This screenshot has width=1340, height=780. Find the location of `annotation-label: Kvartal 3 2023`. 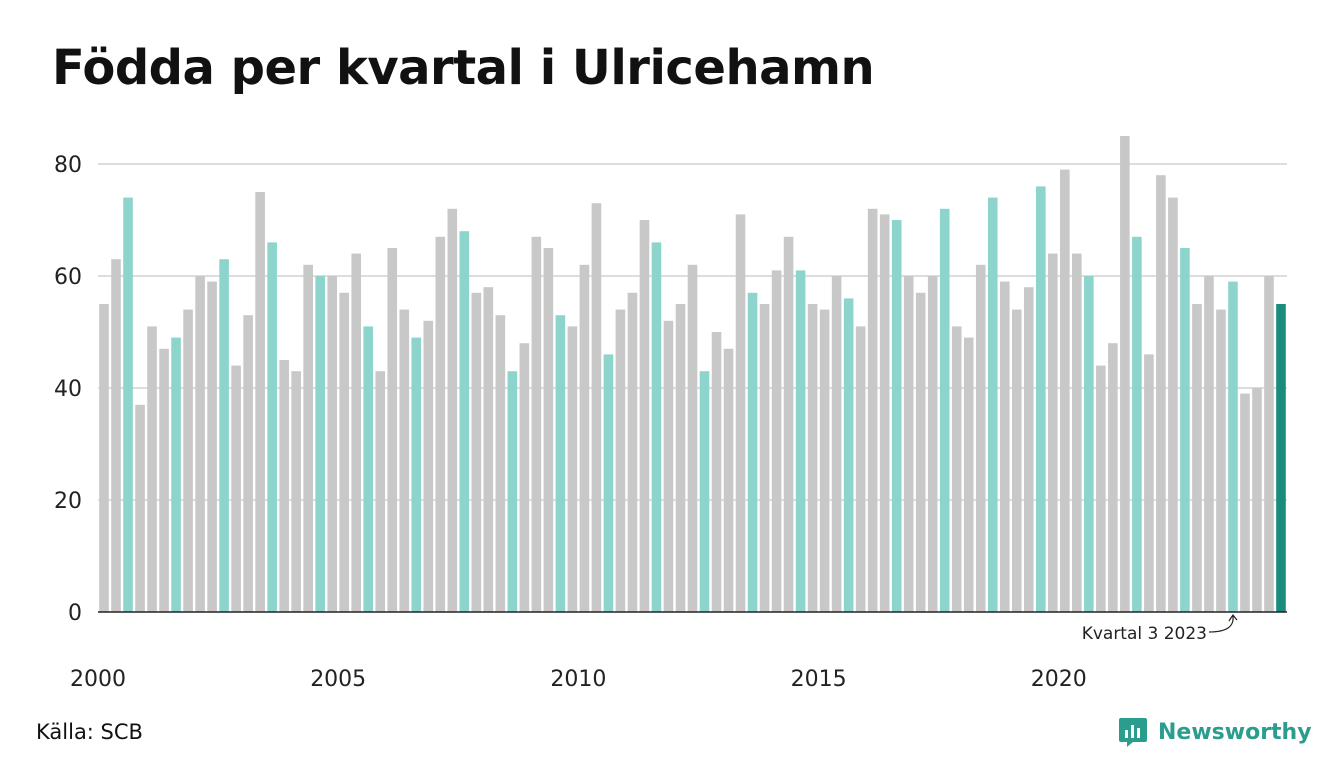

annotation-label: Kvartal 3 2023 is located at coordinates (1144, 634).